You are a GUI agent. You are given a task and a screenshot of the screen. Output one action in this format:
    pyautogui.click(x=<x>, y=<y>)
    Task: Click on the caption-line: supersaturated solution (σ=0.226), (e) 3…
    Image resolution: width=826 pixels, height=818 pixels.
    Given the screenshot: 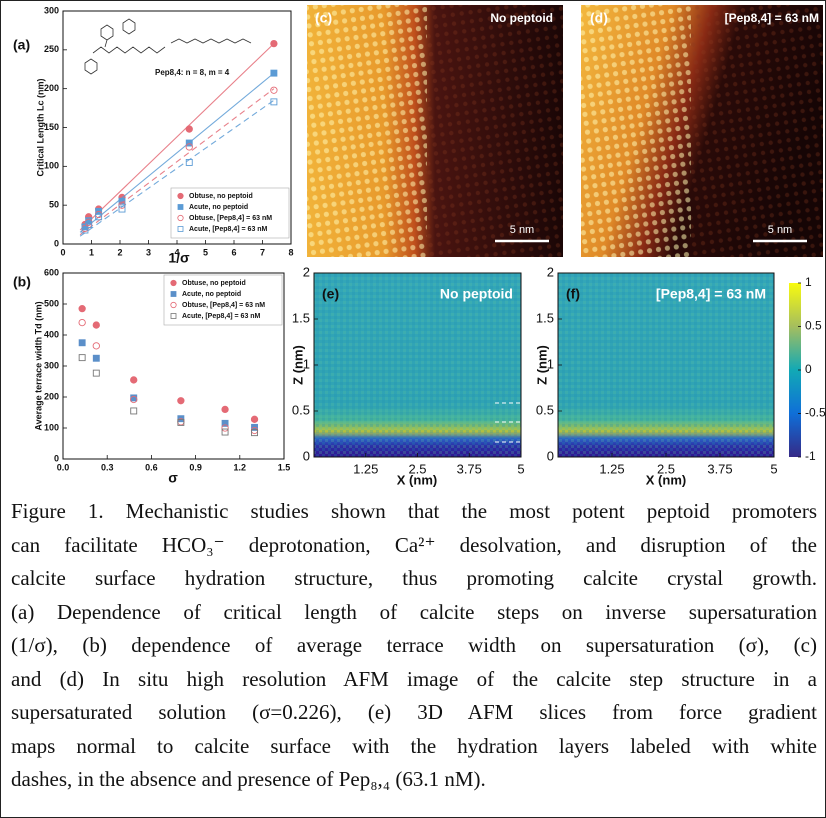 What is the action you would take?
    pyautogui.click(x=414, y=712)
    